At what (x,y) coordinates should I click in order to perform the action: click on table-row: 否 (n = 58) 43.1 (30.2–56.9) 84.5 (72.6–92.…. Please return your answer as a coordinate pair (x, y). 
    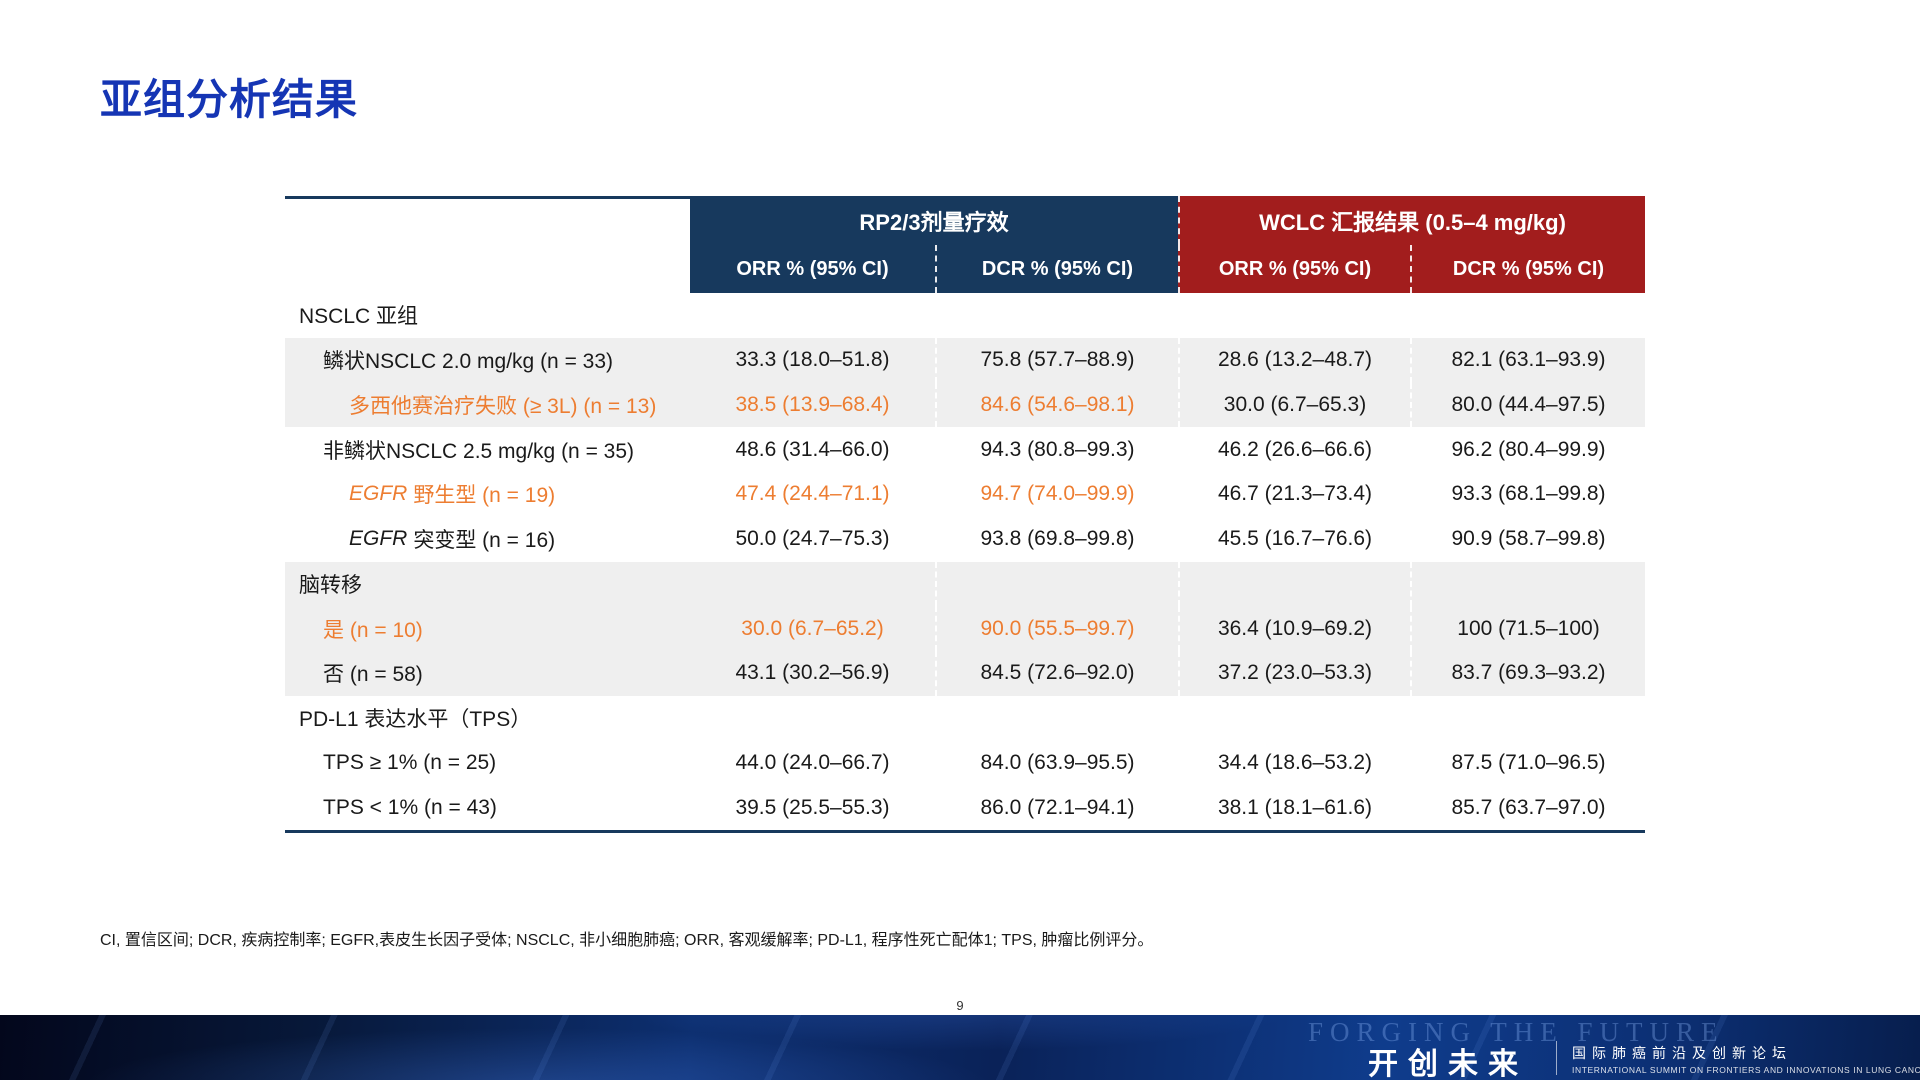
    Looking at the image, I should click on (965, 673).